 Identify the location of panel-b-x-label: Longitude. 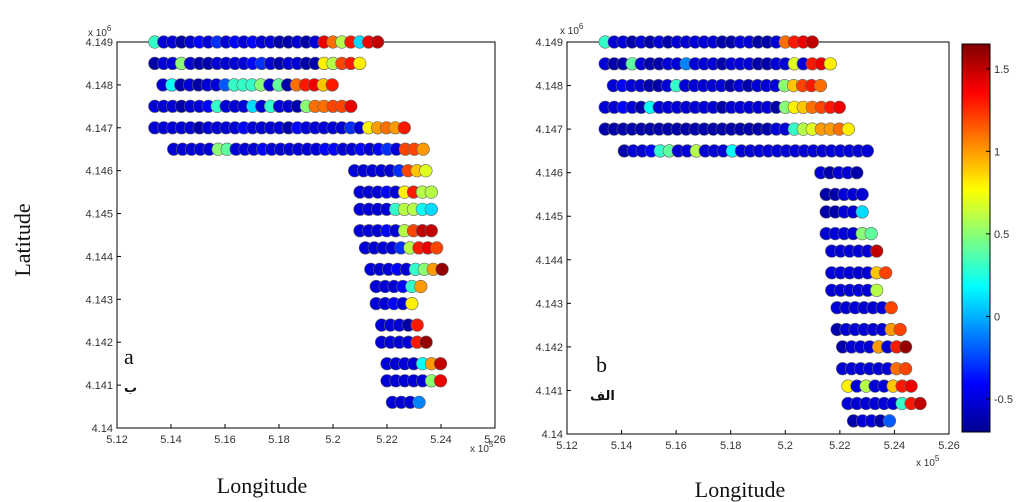
(740, 489).